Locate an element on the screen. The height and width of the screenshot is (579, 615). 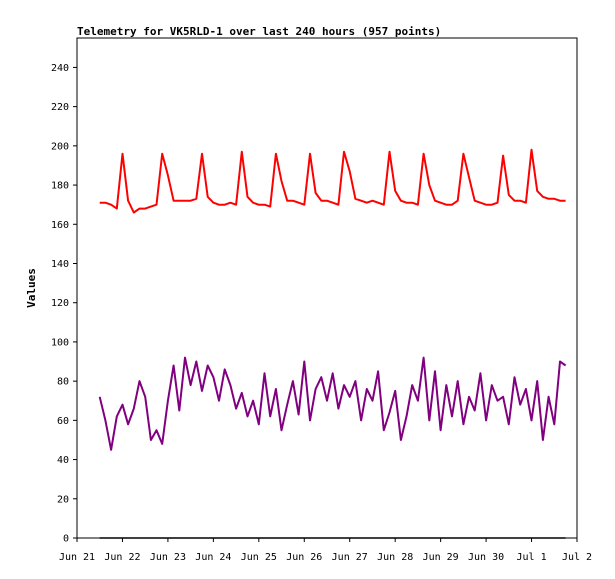
y-tick-label: 220 is located at coordinates (60, 107).